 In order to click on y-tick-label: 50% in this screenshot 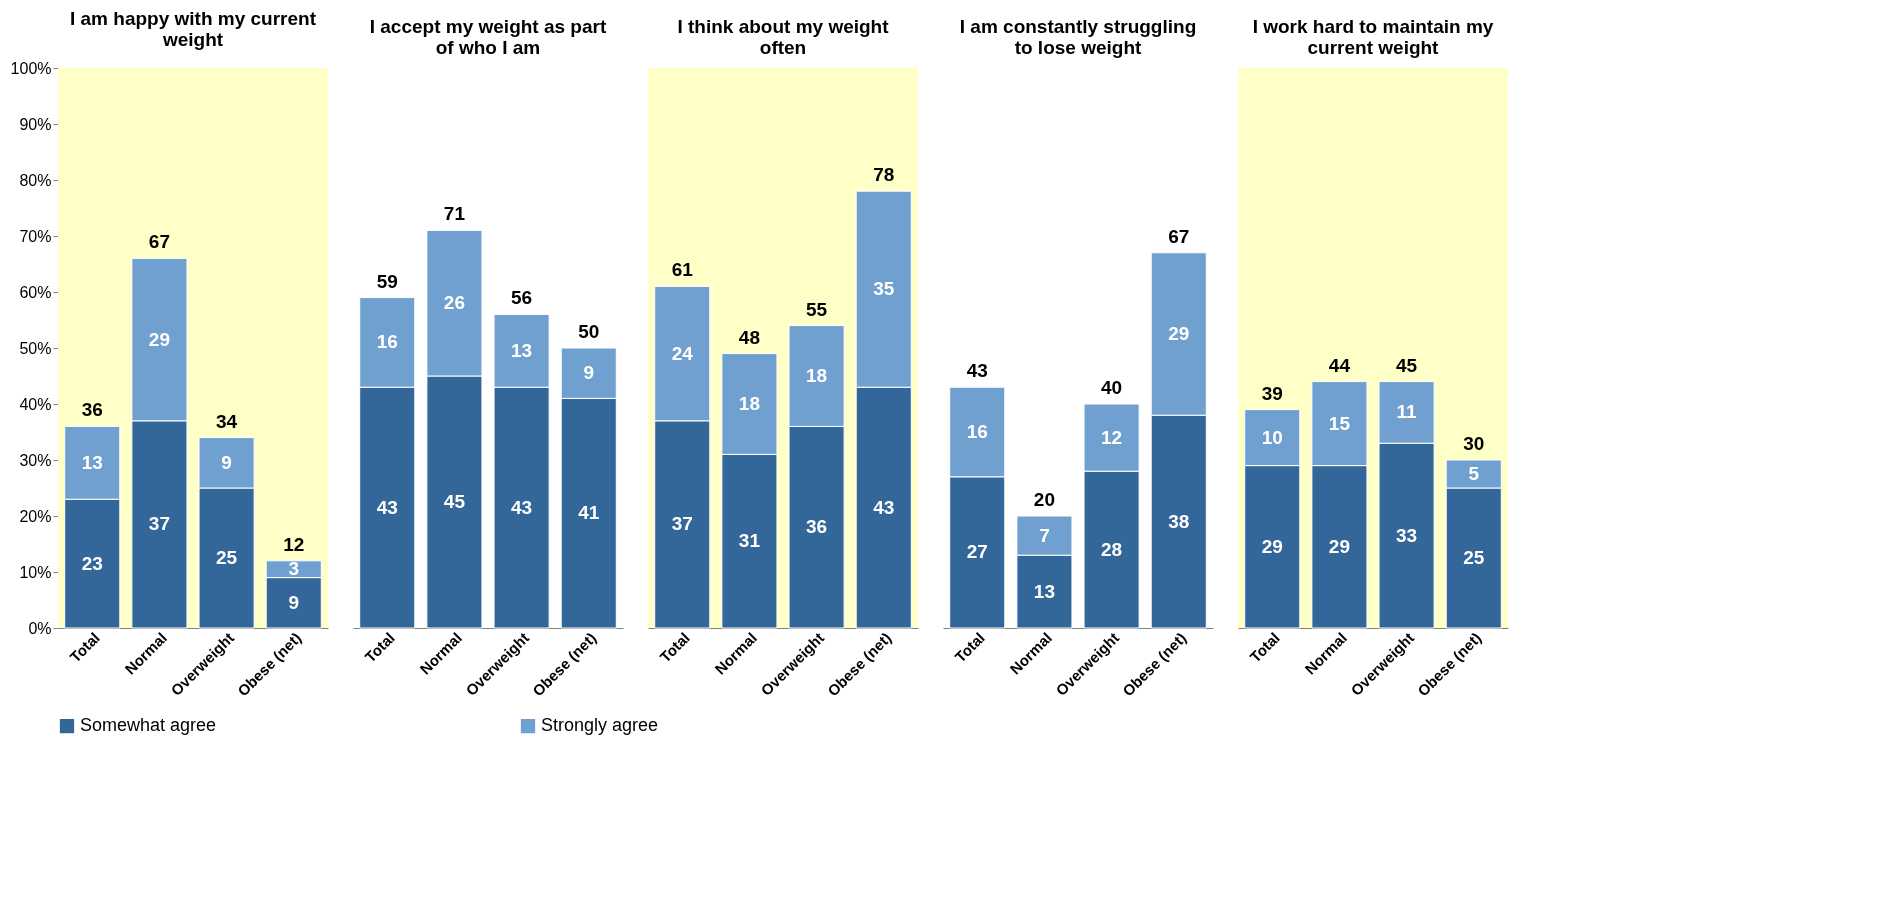, I will do `click(35, 348)`.